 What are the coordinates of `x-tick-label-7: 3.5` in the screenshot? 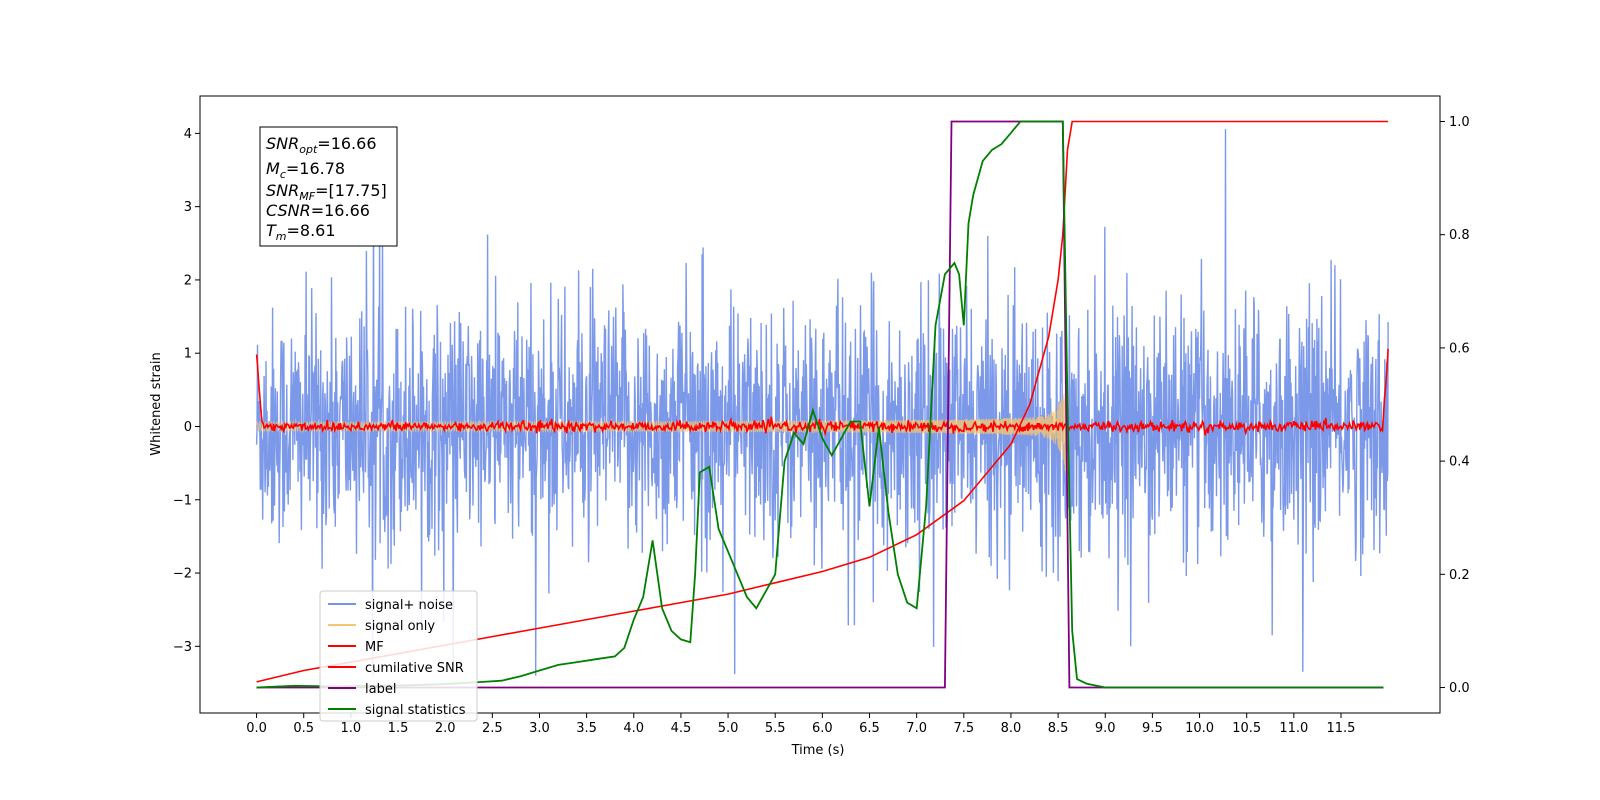 It's located at (586, 728).